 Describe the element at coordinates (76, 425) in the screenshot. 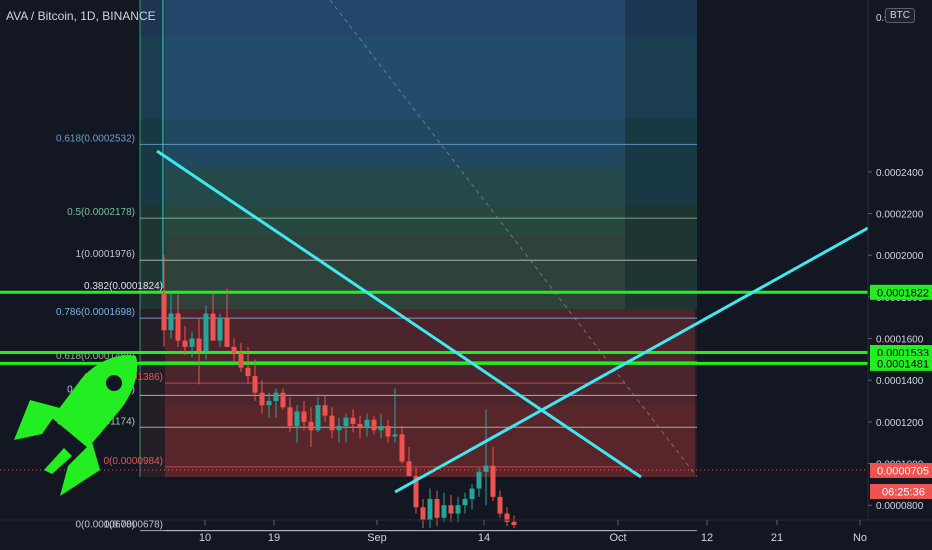

I see `rocket-icon` at that location.